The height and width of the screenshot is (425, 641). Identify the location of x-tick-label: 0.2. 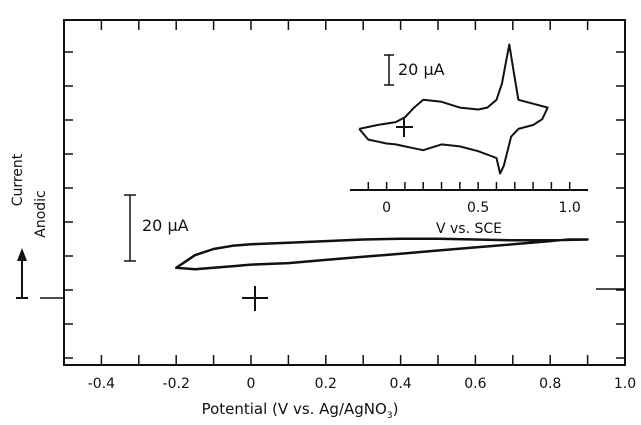
(326, 384).